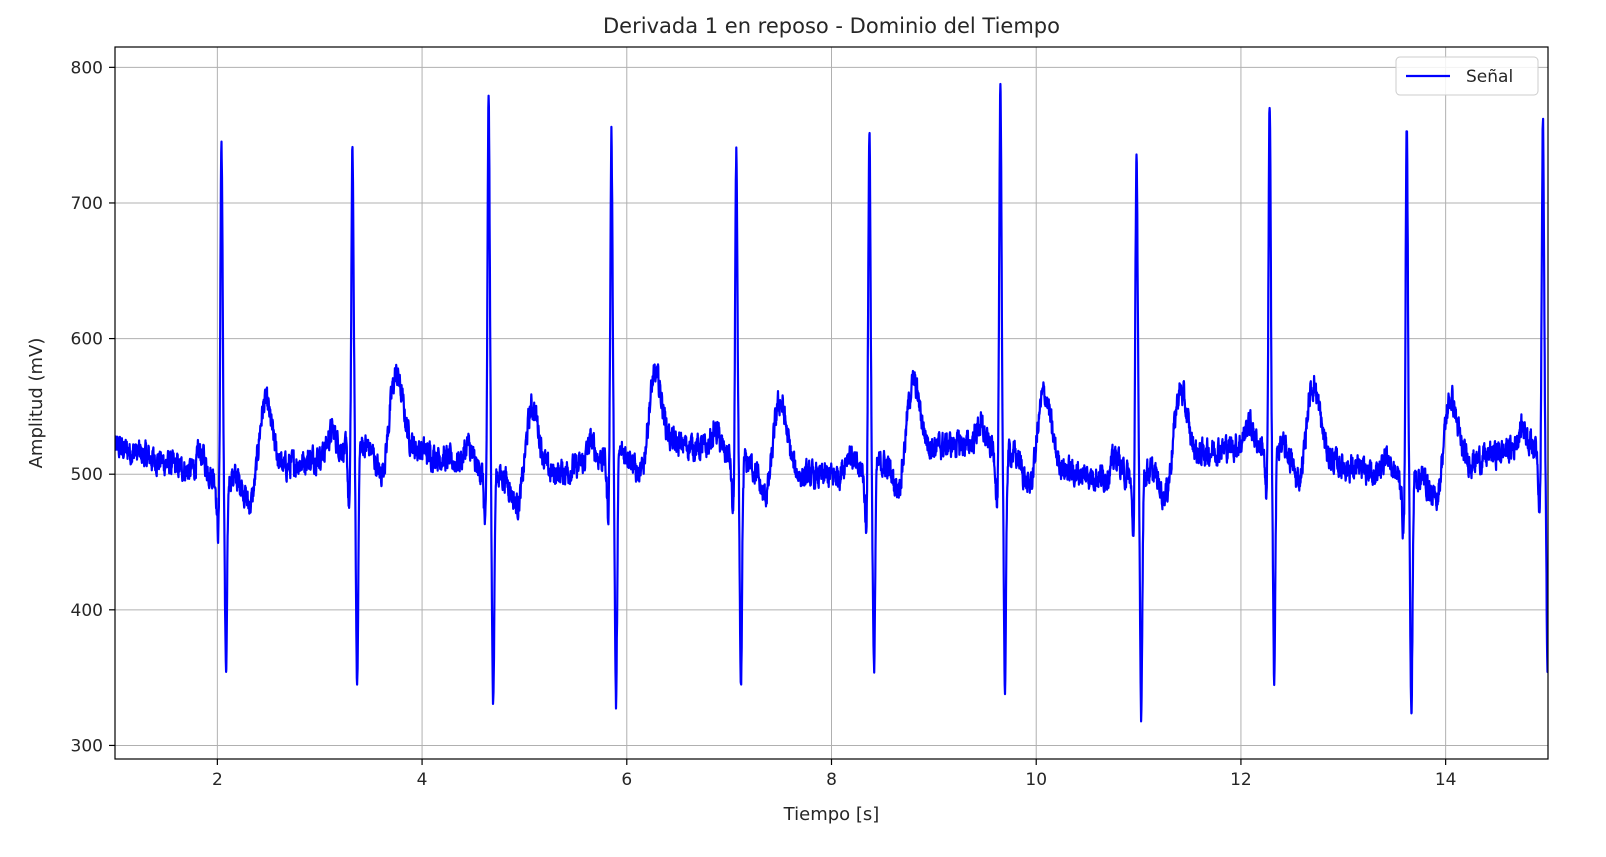 The image size is (1606, 857). I want to click on y-tick-label: 500, so click(87, 475).